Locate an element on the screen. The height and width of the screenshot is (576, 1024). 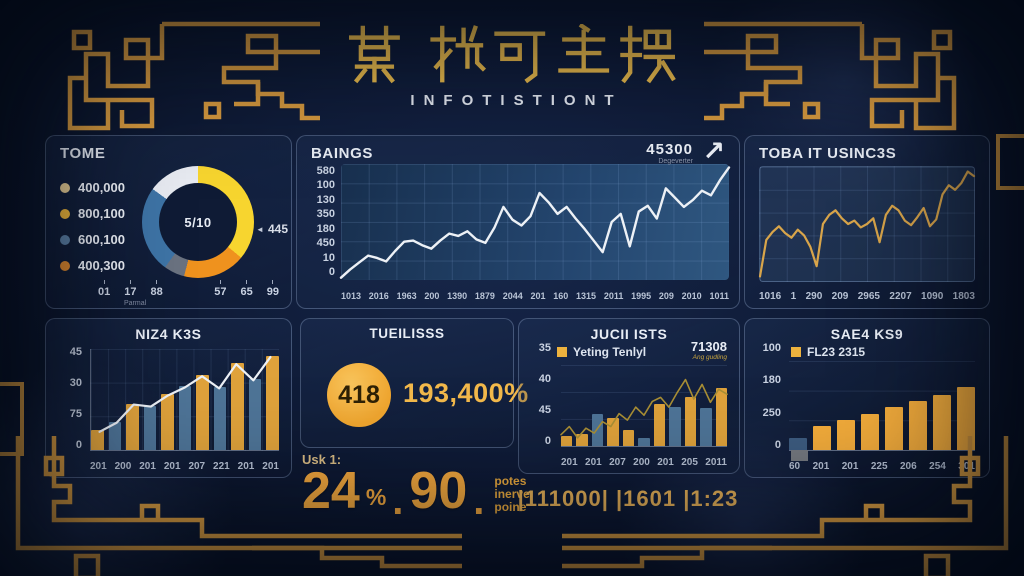
niza-bars-polyline is located at coordinates (185, 399).